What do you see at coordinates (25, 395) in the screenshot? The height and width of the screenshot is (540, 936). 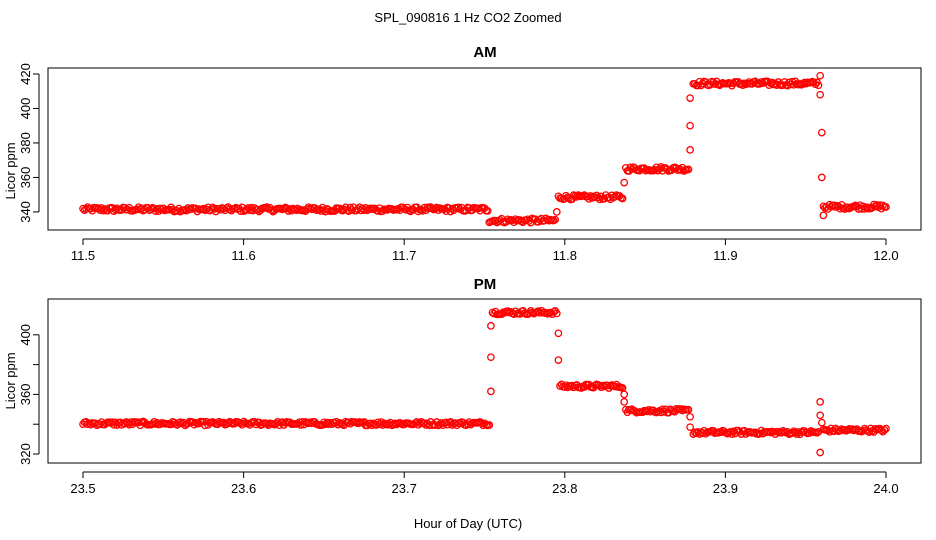 I see `pm-y-tick-label: 360` at bounding box center [25, 395].